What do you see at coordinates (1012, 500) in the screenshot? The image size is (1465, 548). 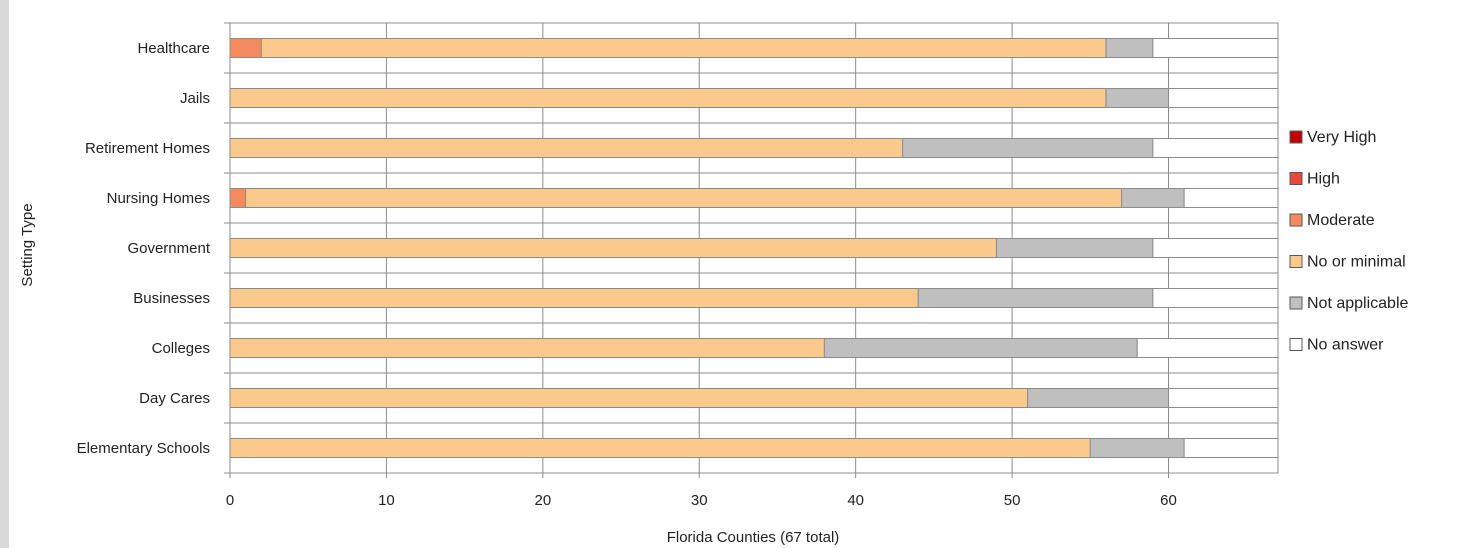 I see `x-tick-label: 50` at bounding box center [1012, 500].